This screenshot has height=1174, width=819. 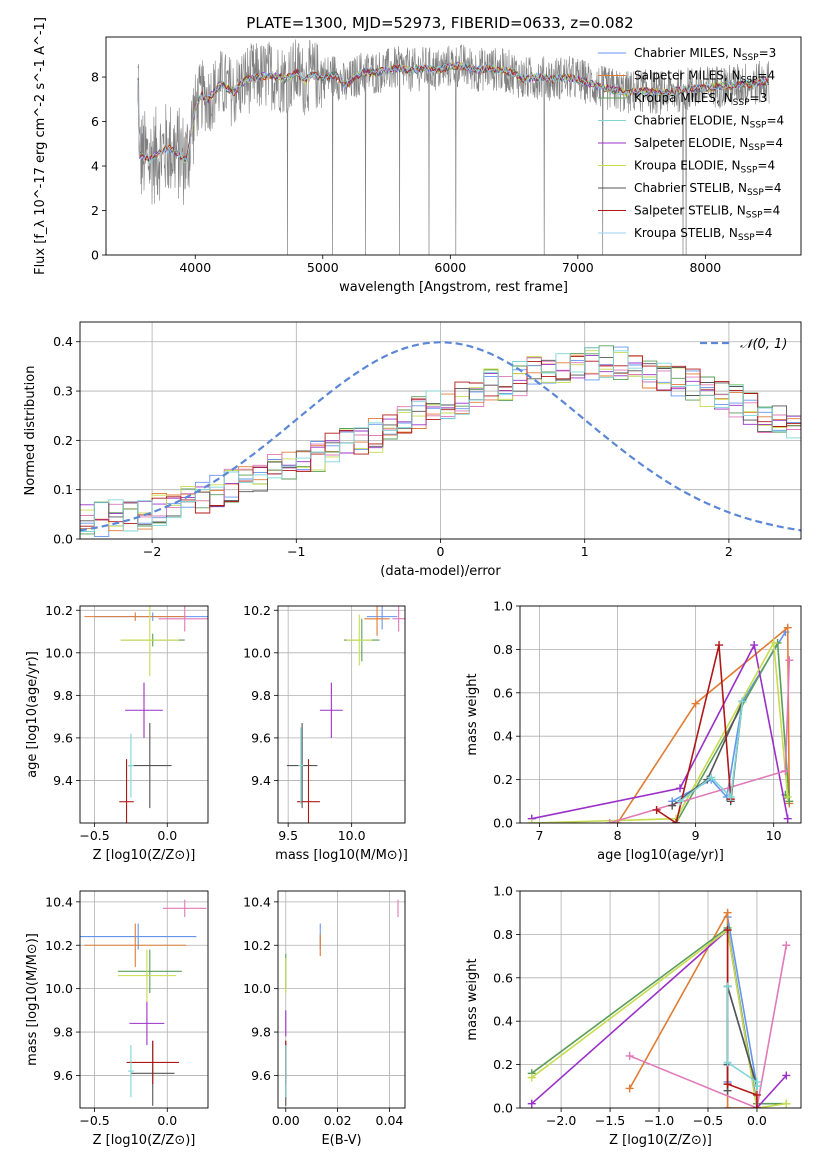 I want to click on legend-label: Kroupa ELODIE, NSSP=4, so click(x=704, y=167).